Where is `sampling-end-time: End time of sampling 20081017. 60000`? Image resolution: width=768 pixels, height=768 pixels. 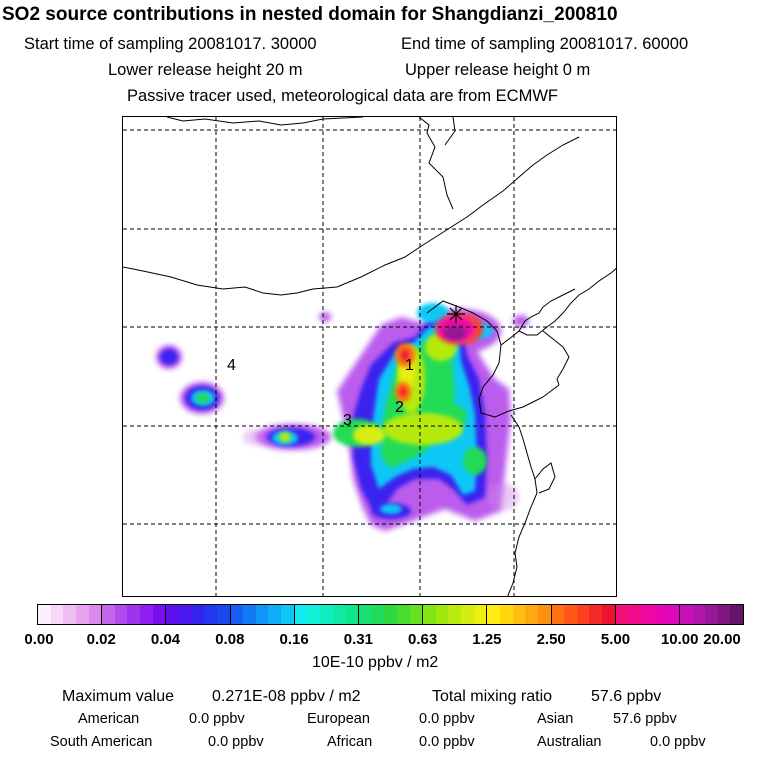
sampling-end-time: End time of sampling 20081017. 60000 is located at coordinates (545, 44).